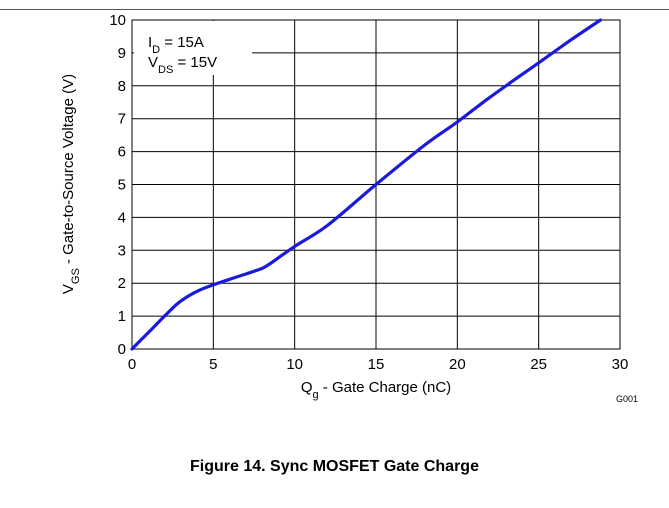 This screenshot has width=669, height=508. Describe the element at coordinates (122, 53) in the screenshot. I see `y-tick-label: 9` at that location.